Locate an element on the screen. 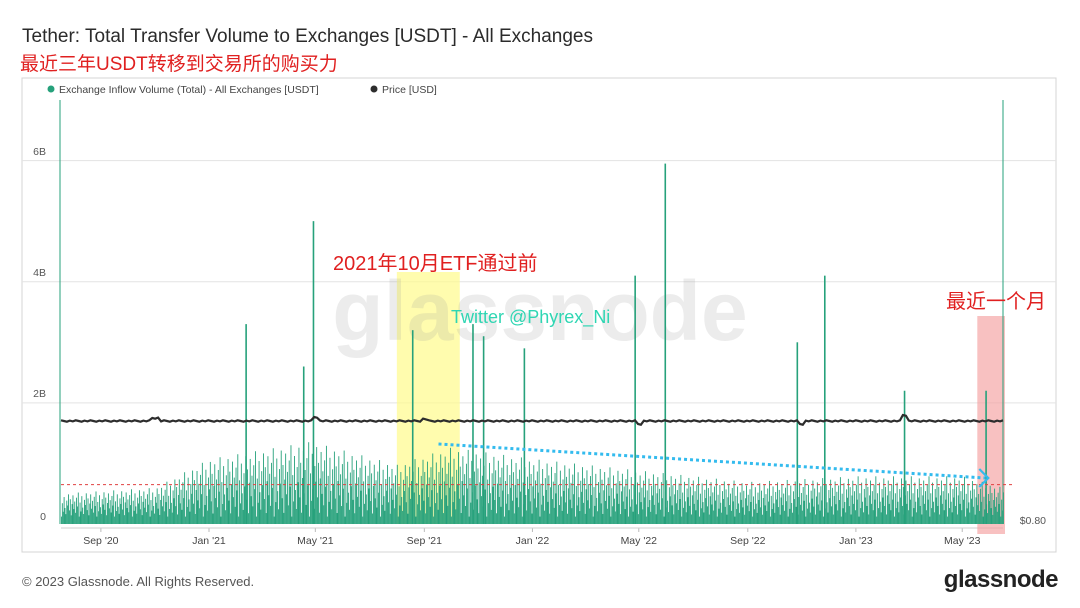 This screenshot has width=1080, height=608. inflow-spike is located at coordinates (904, 457).